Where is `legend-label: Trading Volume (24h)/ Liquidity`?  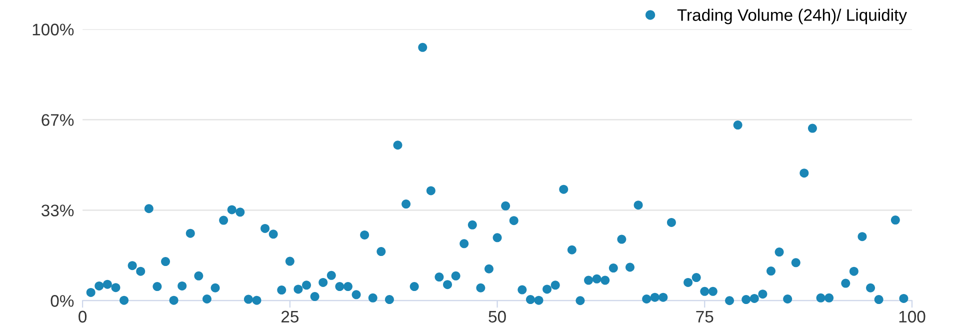 legend-label: Trading Volume (24h)/ Liquidity is located at coordinates (792, 16).